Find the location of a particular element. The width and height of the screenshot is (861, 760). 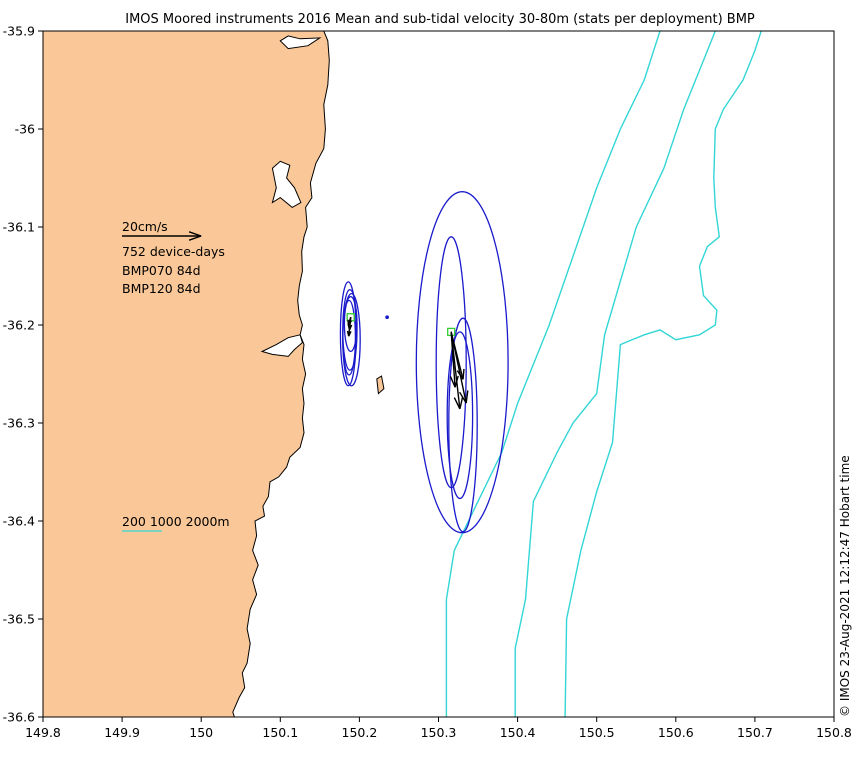

y-tick-label: -36.4 is located at coordinates (19, 521).